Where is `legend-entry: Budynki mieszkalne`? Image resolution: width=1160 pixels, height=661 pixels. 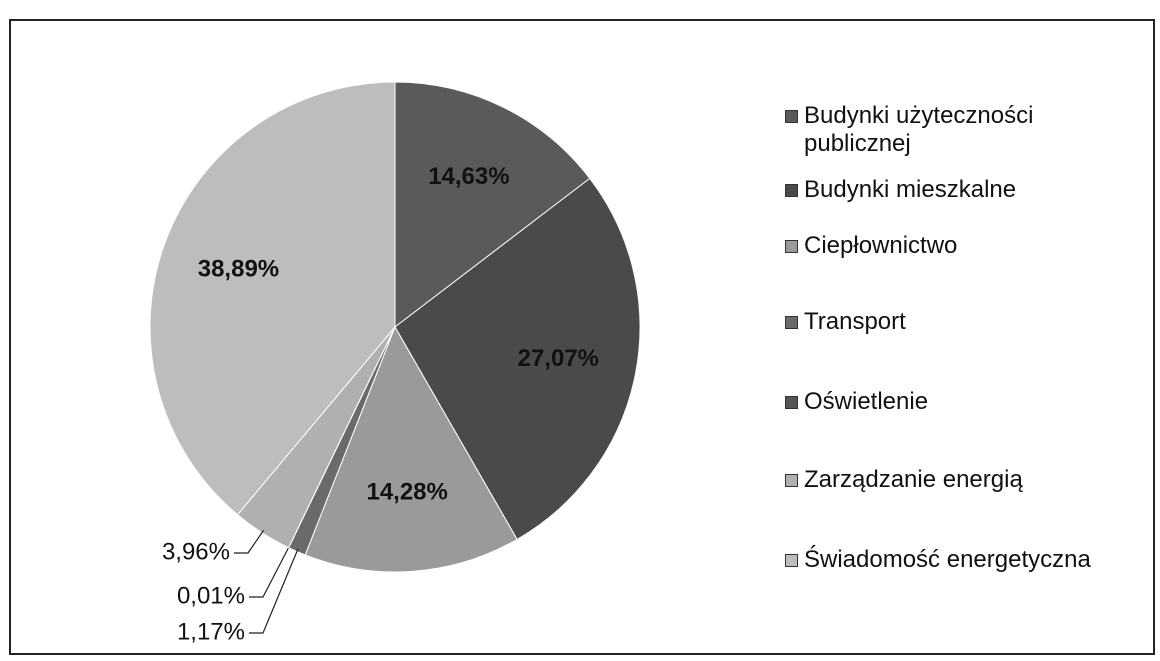
legend-entry: Budynki mieszkalne is located at coordinates (960, 190).